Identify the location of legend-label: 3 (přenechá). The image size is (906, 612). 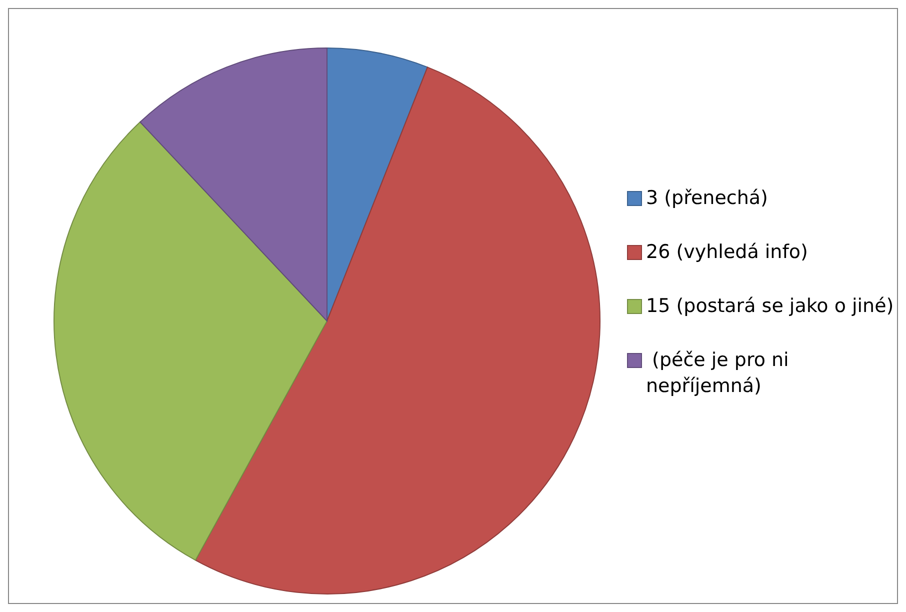
(707, 198).